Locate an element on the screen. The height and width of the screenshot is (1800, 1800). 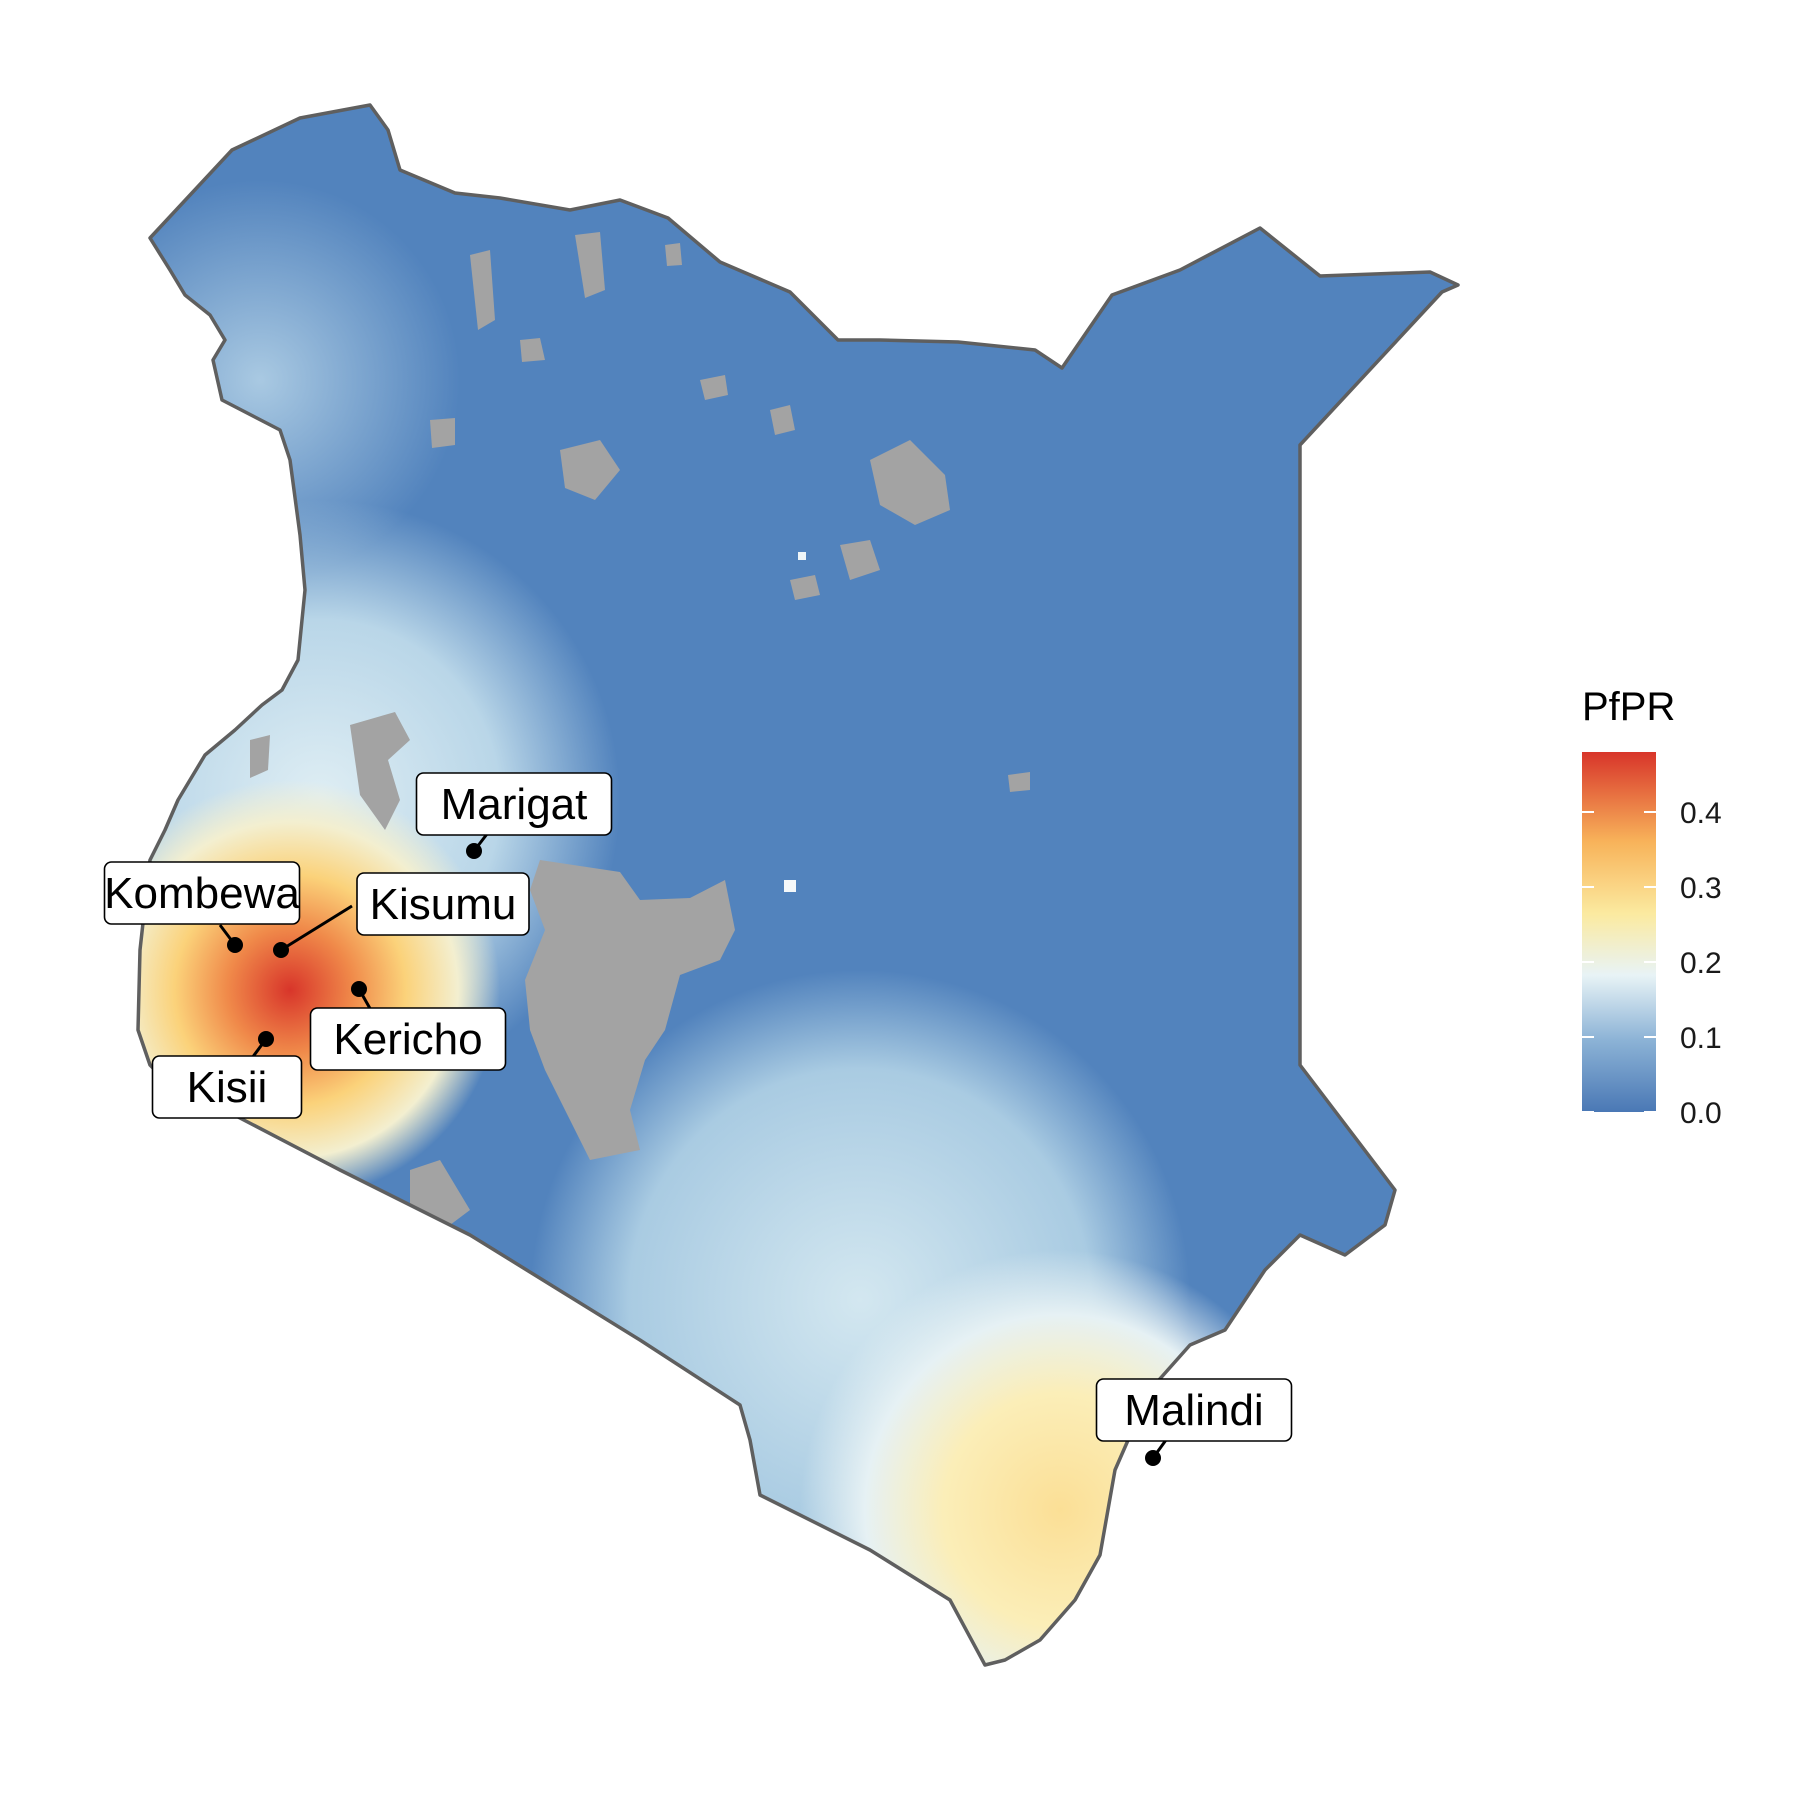
legend-tick-label: 0.3 is located at coordinates (1701, 888).